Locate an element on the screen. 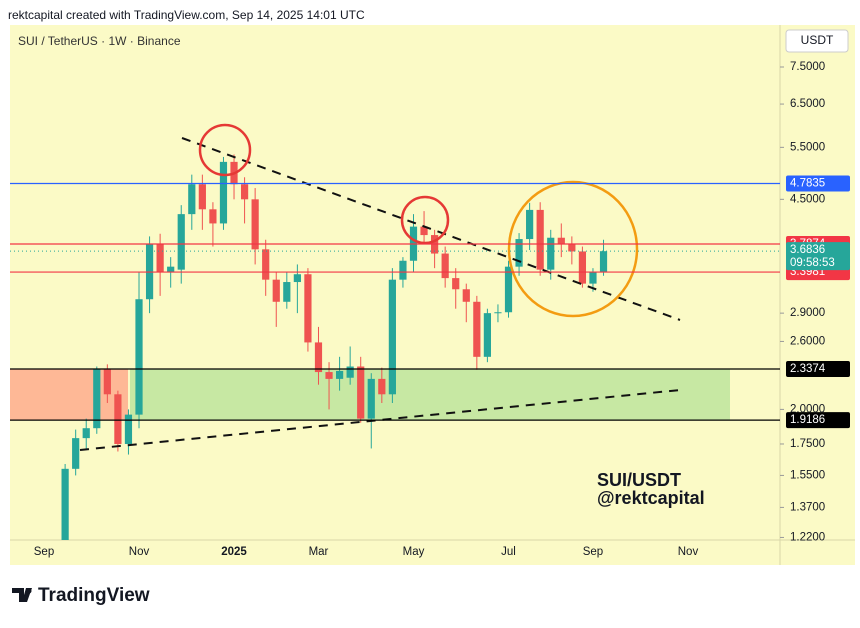  countdown-label: 09:58:53 is located at coordinates (812, 263).